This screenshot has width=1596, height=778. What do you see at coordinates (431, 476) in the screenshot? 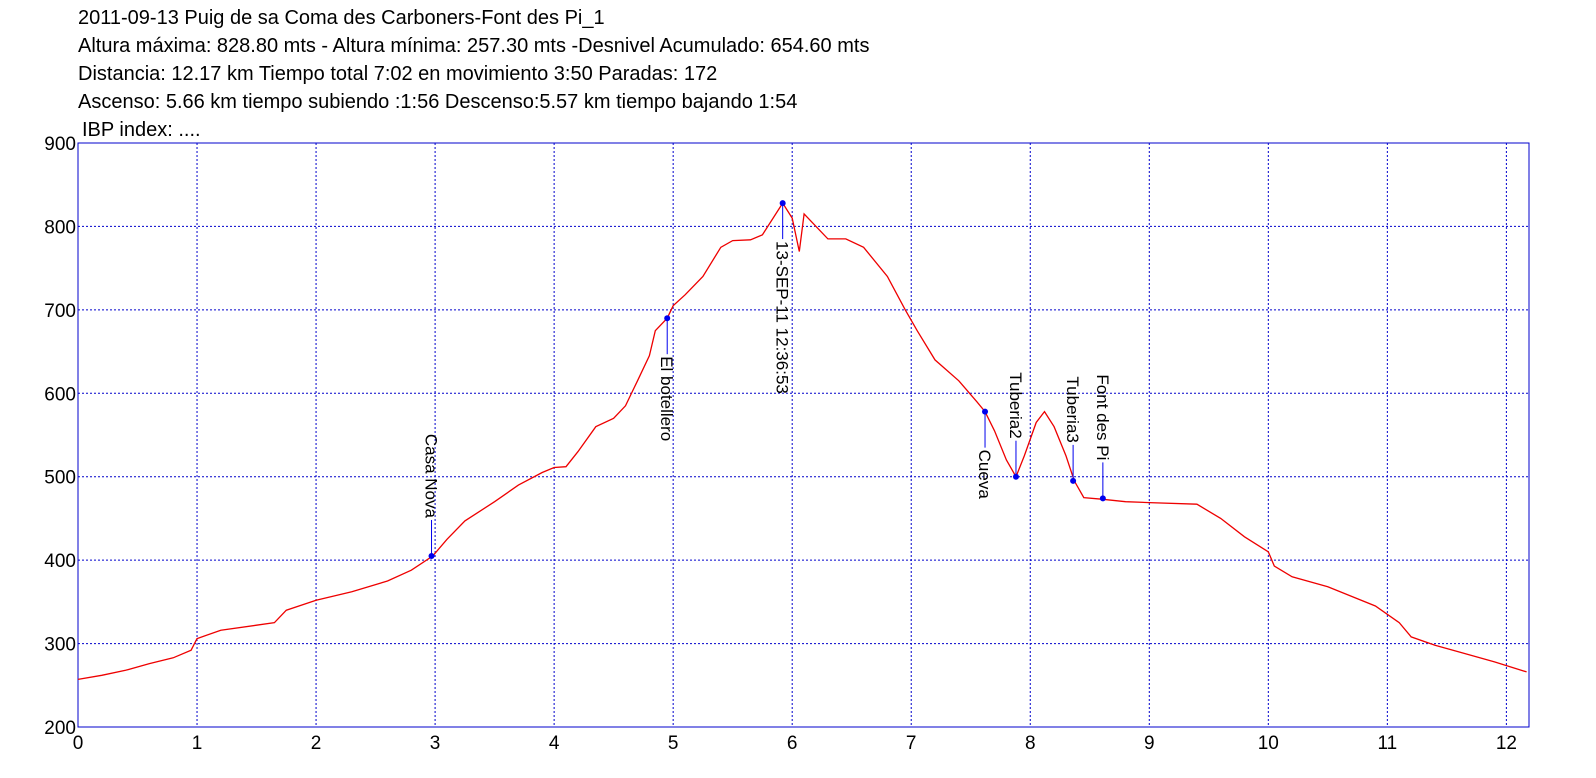
I see `waypoint-label: Casa Nova` at bounding box center [431, 476].